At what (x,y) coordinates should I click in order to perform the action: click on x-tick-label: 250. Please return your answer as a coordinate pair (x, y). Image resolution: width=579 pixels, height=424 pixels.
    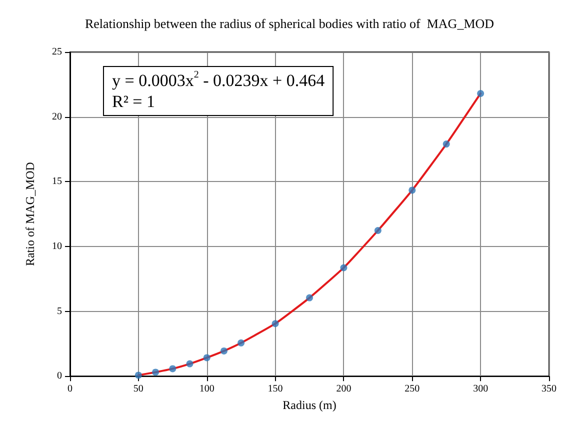
    Looking at the image, I should click on (412, 389).